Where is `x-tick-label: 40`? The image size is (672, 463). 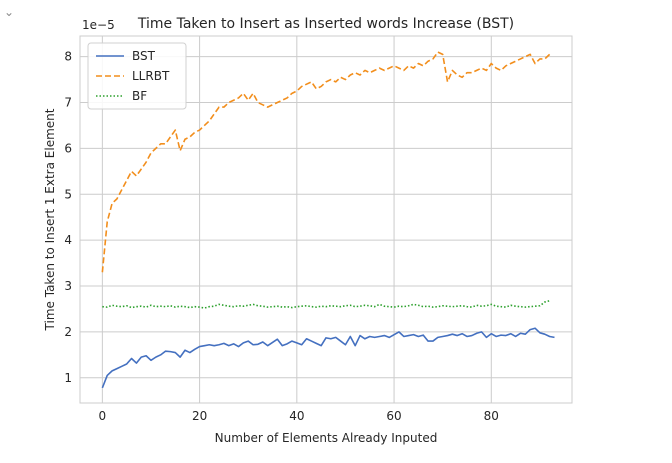 x-tick-label: 40 is located at coordinates (296, 416).